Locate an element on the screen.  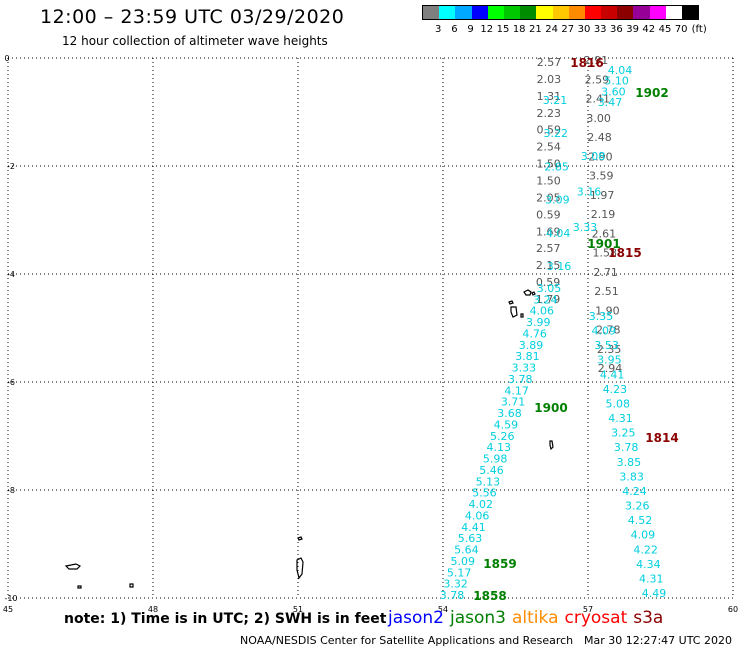
swh-value-cyan: 3.05 is located at coordinates (549, 288).